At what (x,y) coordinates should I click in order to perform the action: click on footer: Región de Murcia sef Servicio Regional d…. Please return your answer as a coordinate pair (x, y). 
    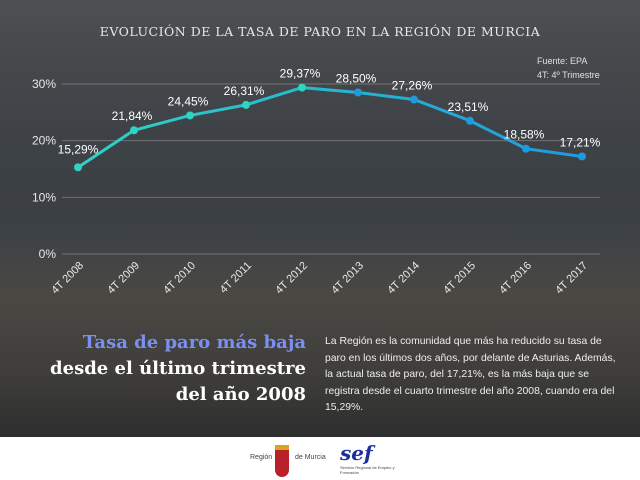
    Looking at the image, I should click on (320, 458).